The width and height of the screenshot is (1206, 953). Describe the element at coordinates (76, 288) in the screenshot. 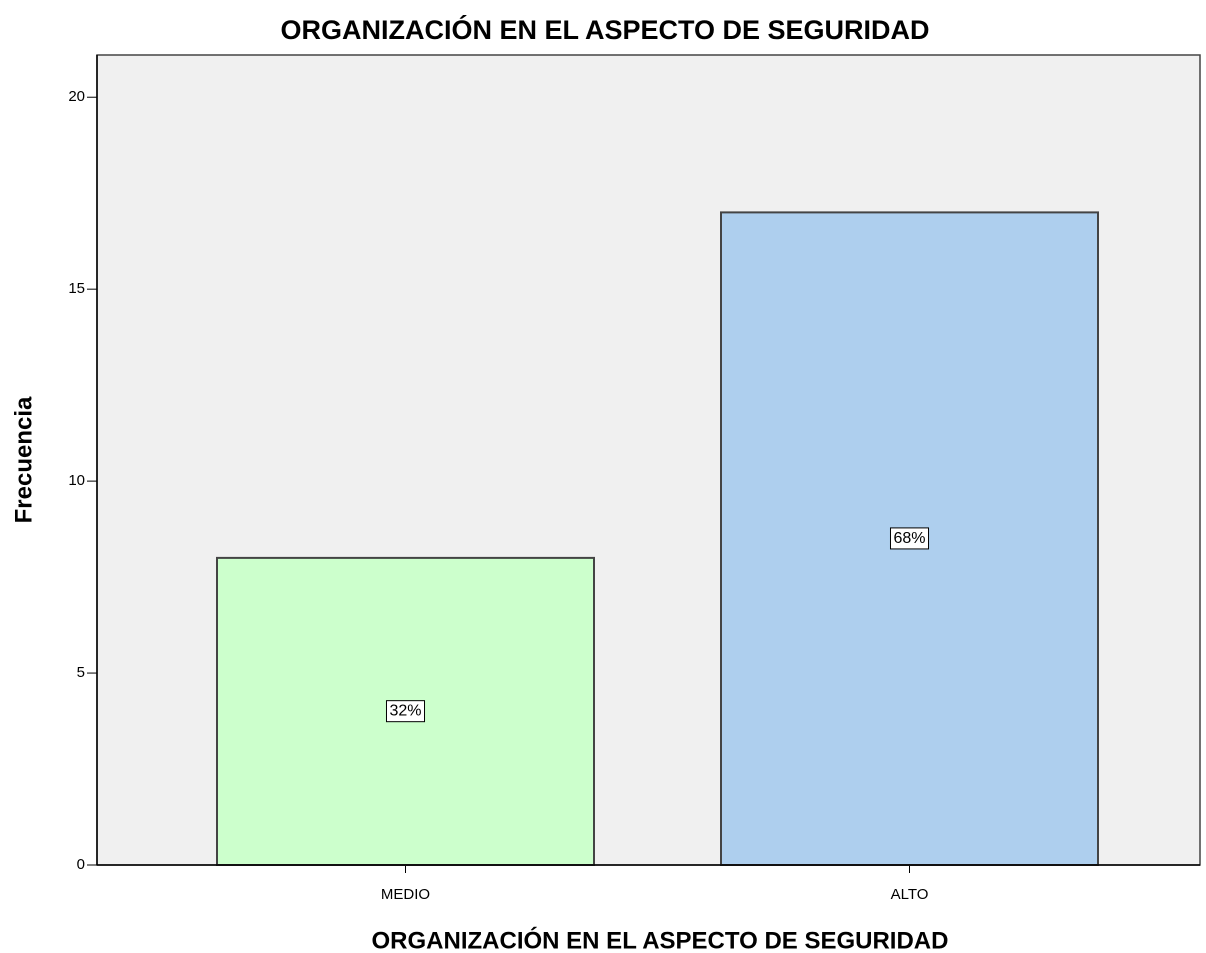

I see `y-tick-label: 15` at that location.